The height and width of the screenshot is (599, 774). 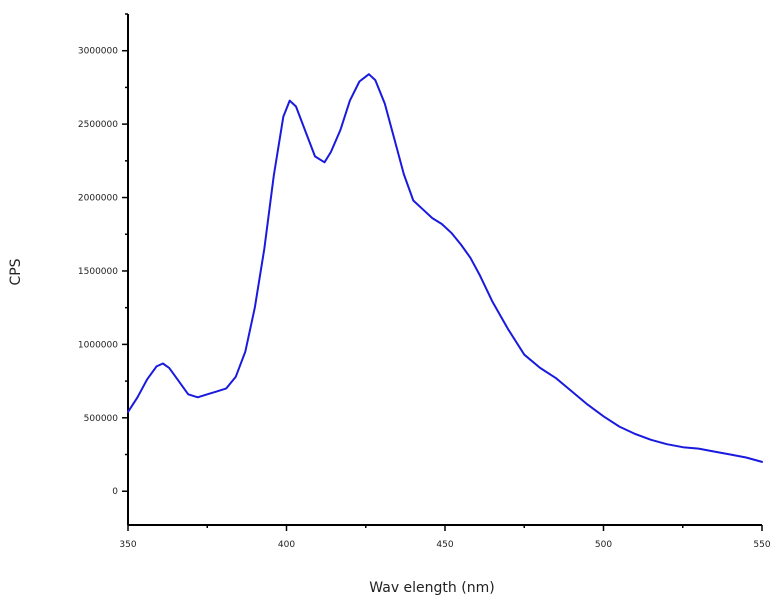 I want to click on y-tick-label: 2000000, so click(x=98, y=199).